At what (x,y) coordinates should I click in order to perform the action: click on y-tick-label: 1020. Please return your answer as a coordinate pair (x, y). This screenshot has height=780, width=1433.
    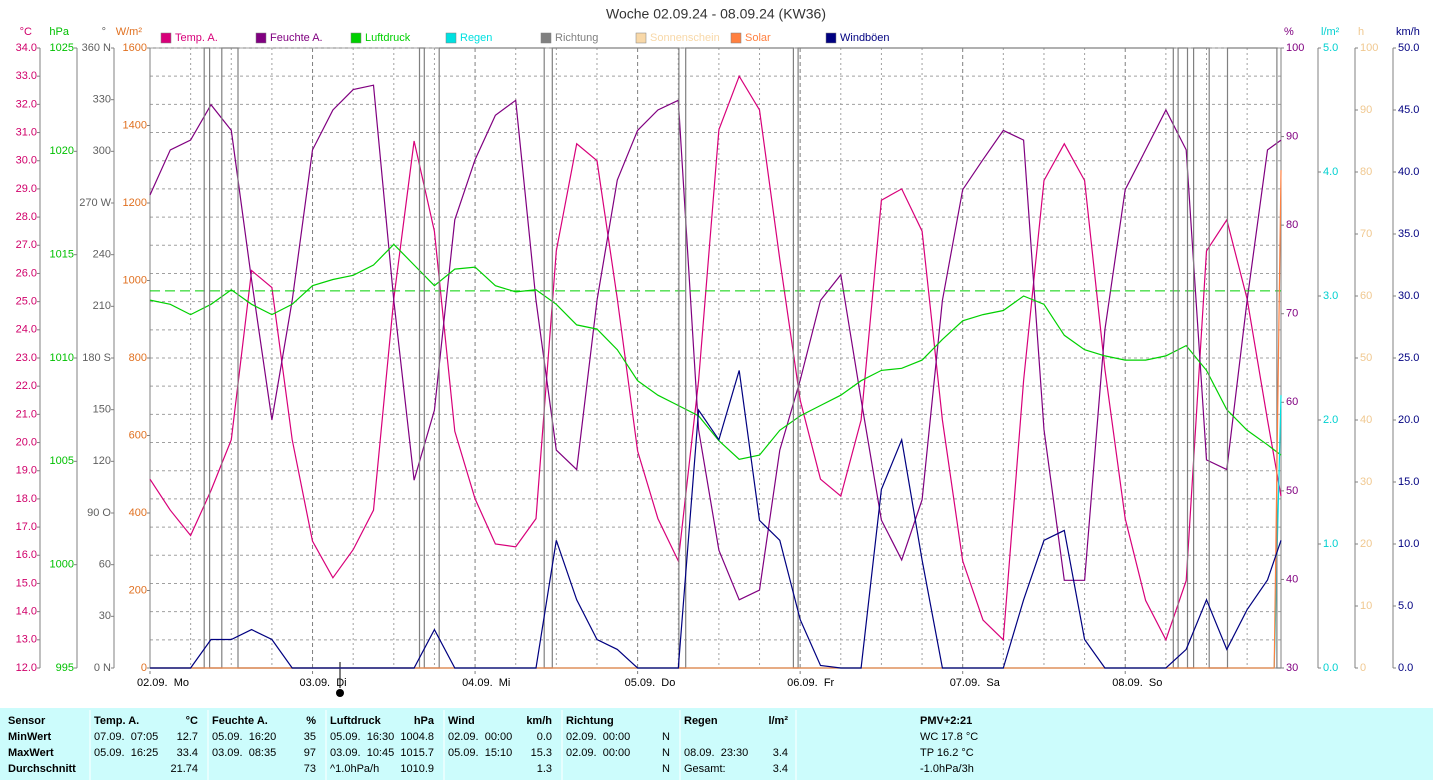
    Looking at the image, I should click on (62, 151).